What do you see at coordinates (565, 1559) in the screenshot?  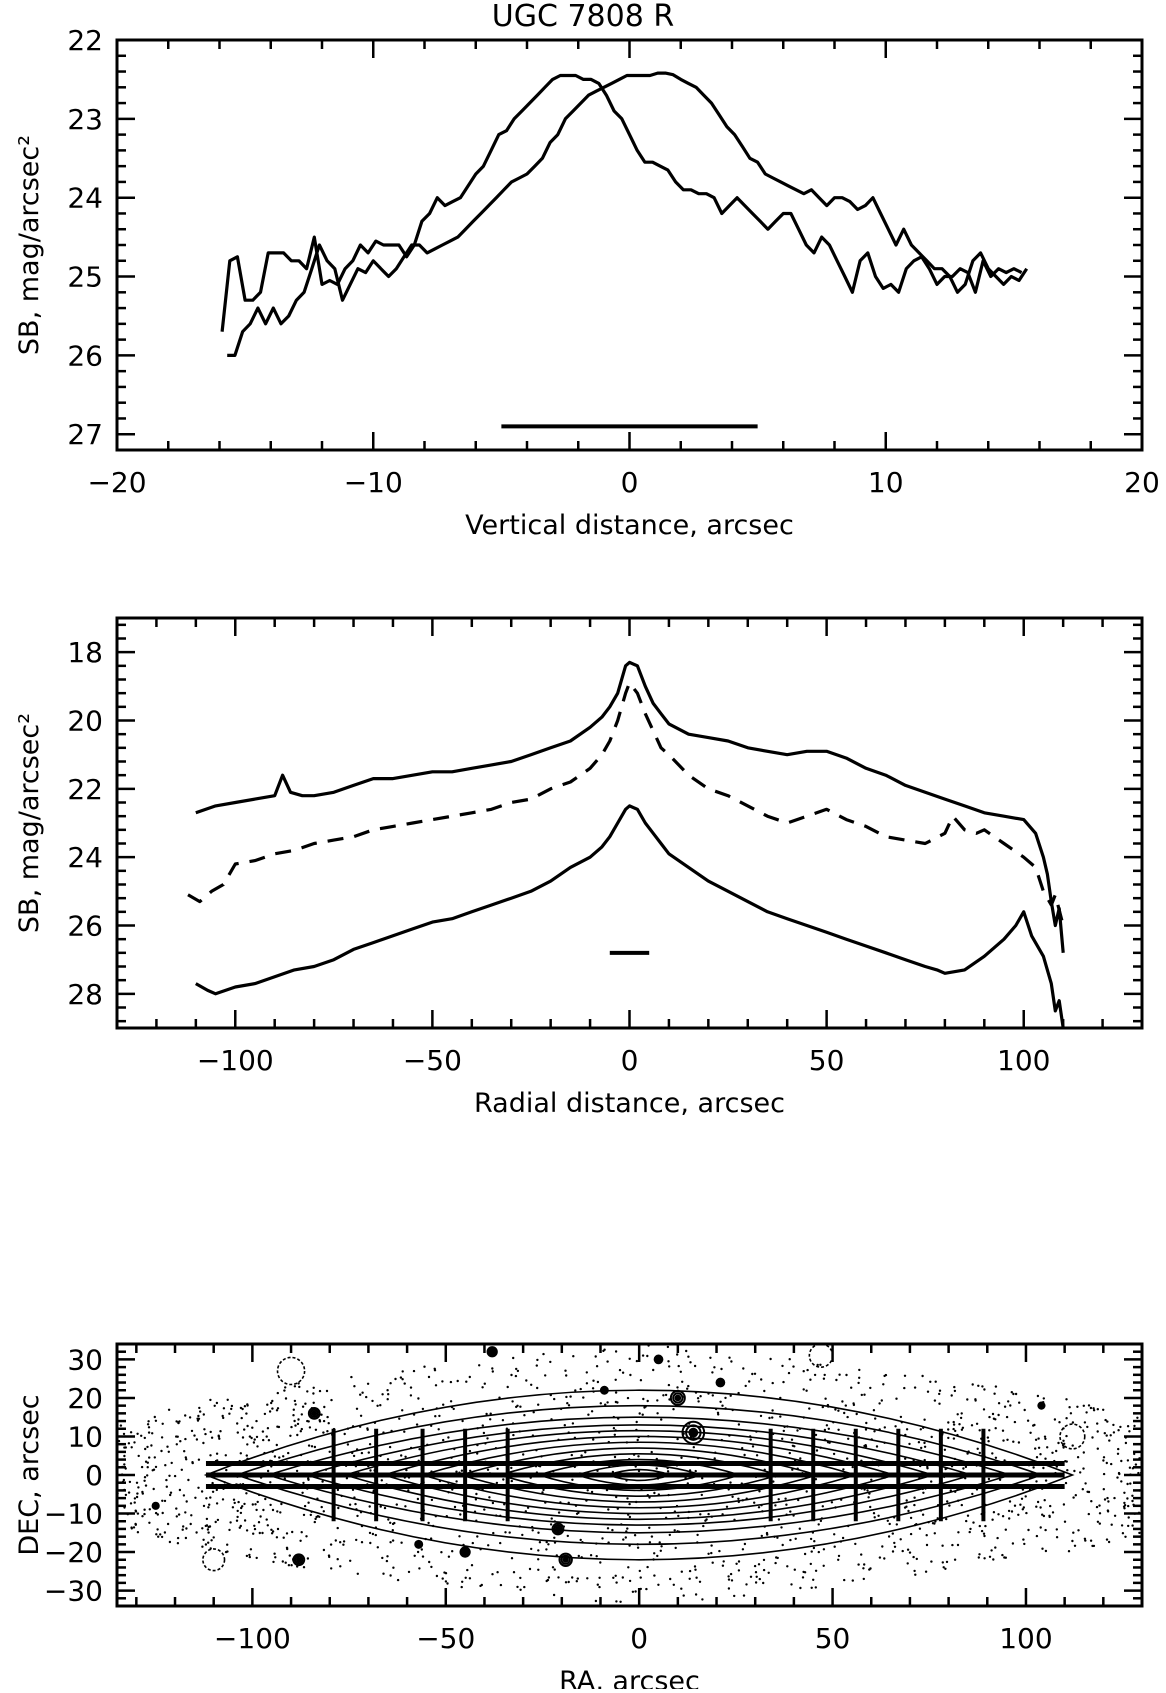 I see `star-core` at bounding box center [565, 1559].